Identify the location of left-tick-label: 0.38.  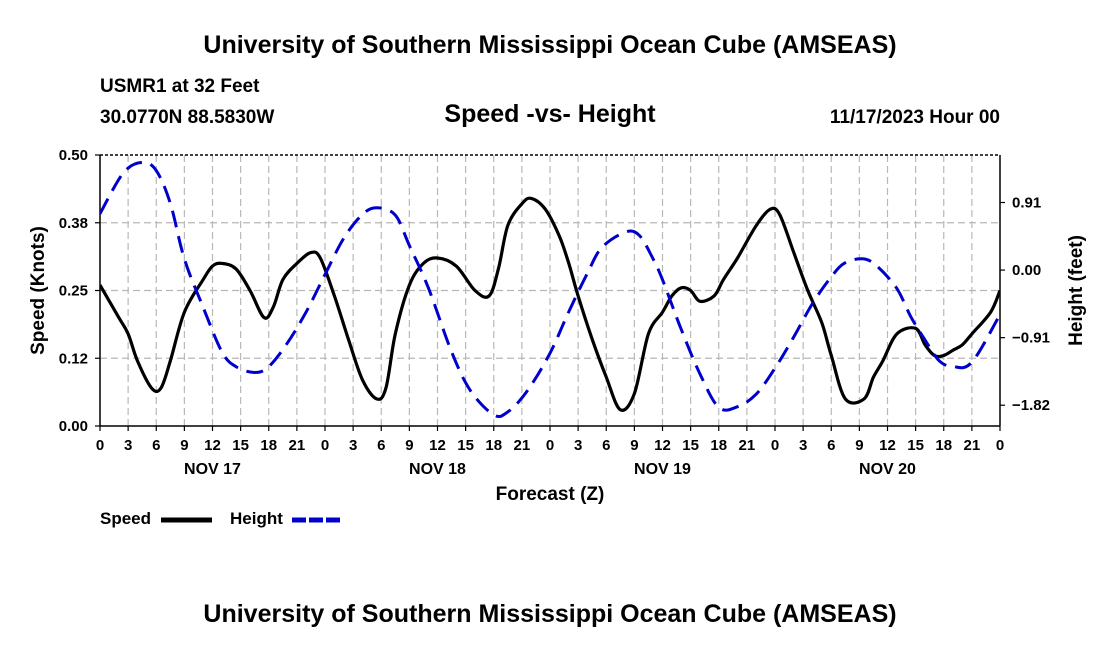
(73, 223).